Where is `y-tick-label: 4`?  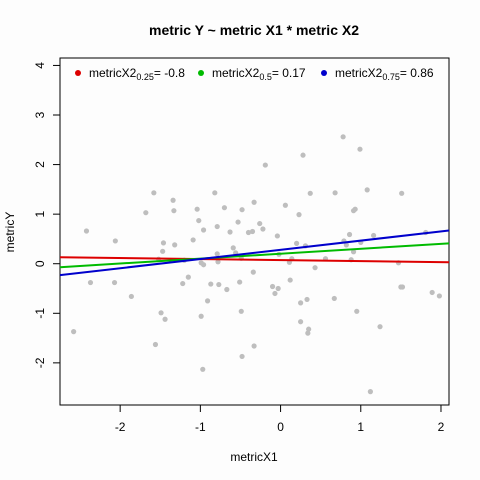
y-tick-label: 4 is located at coordinates (40, 65).